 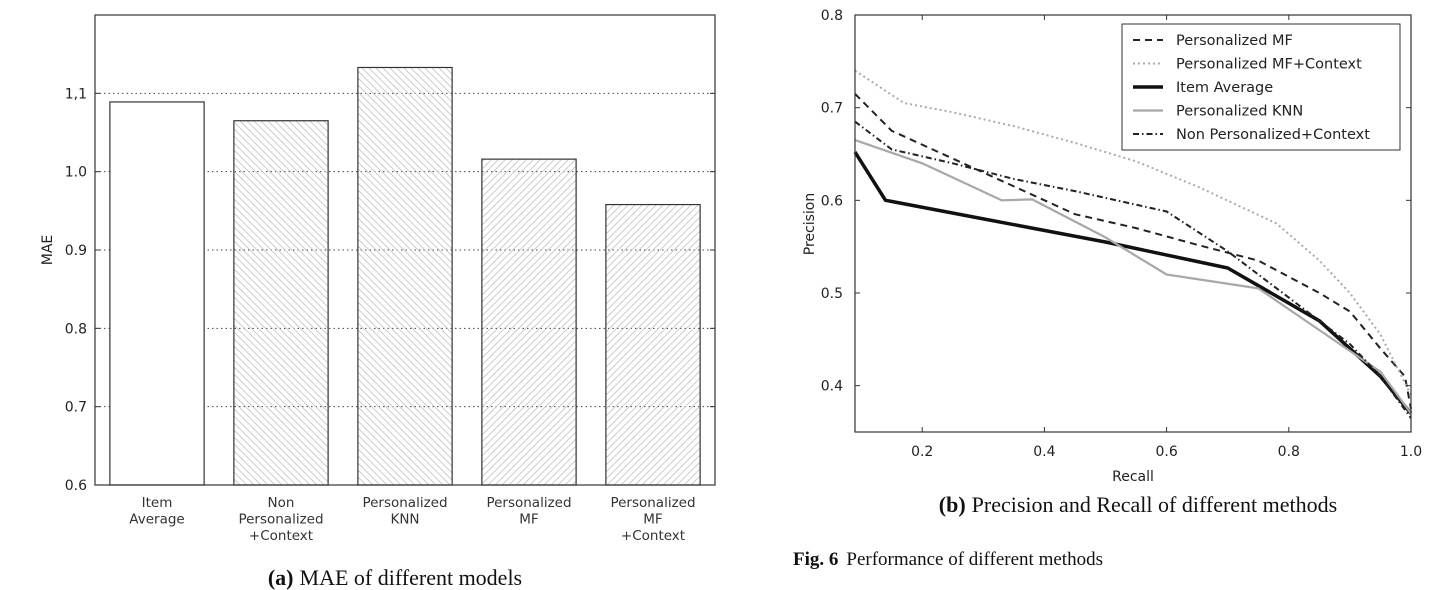 What do you see at coordinates (832, 387) in the screenshot?
I see `pr-y-tick-label: 0.4` at bounding box center [832, 387].